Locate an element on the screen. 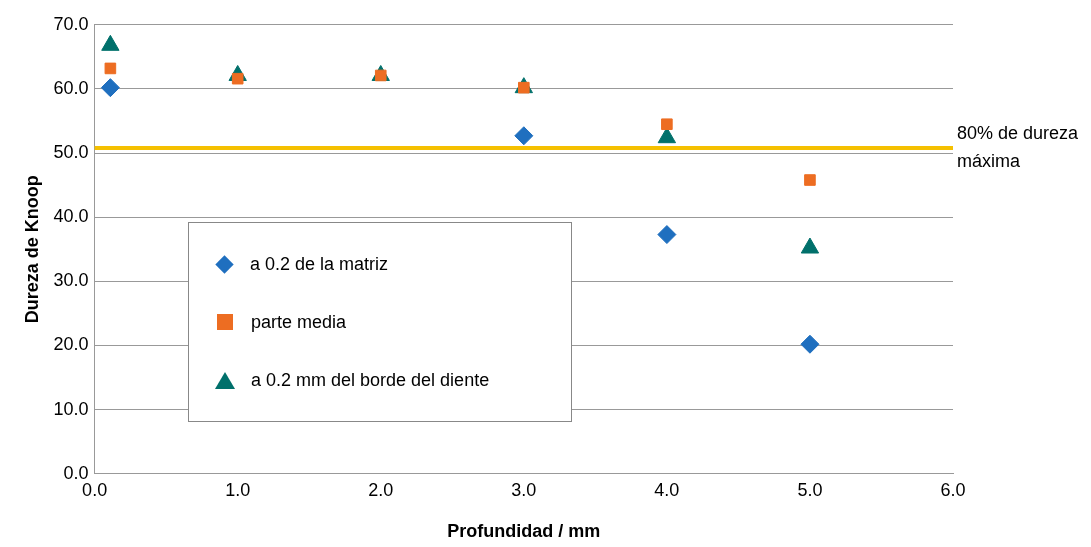  y-axis-title: Dureza de Knoop is located at coordinates (31, 249).